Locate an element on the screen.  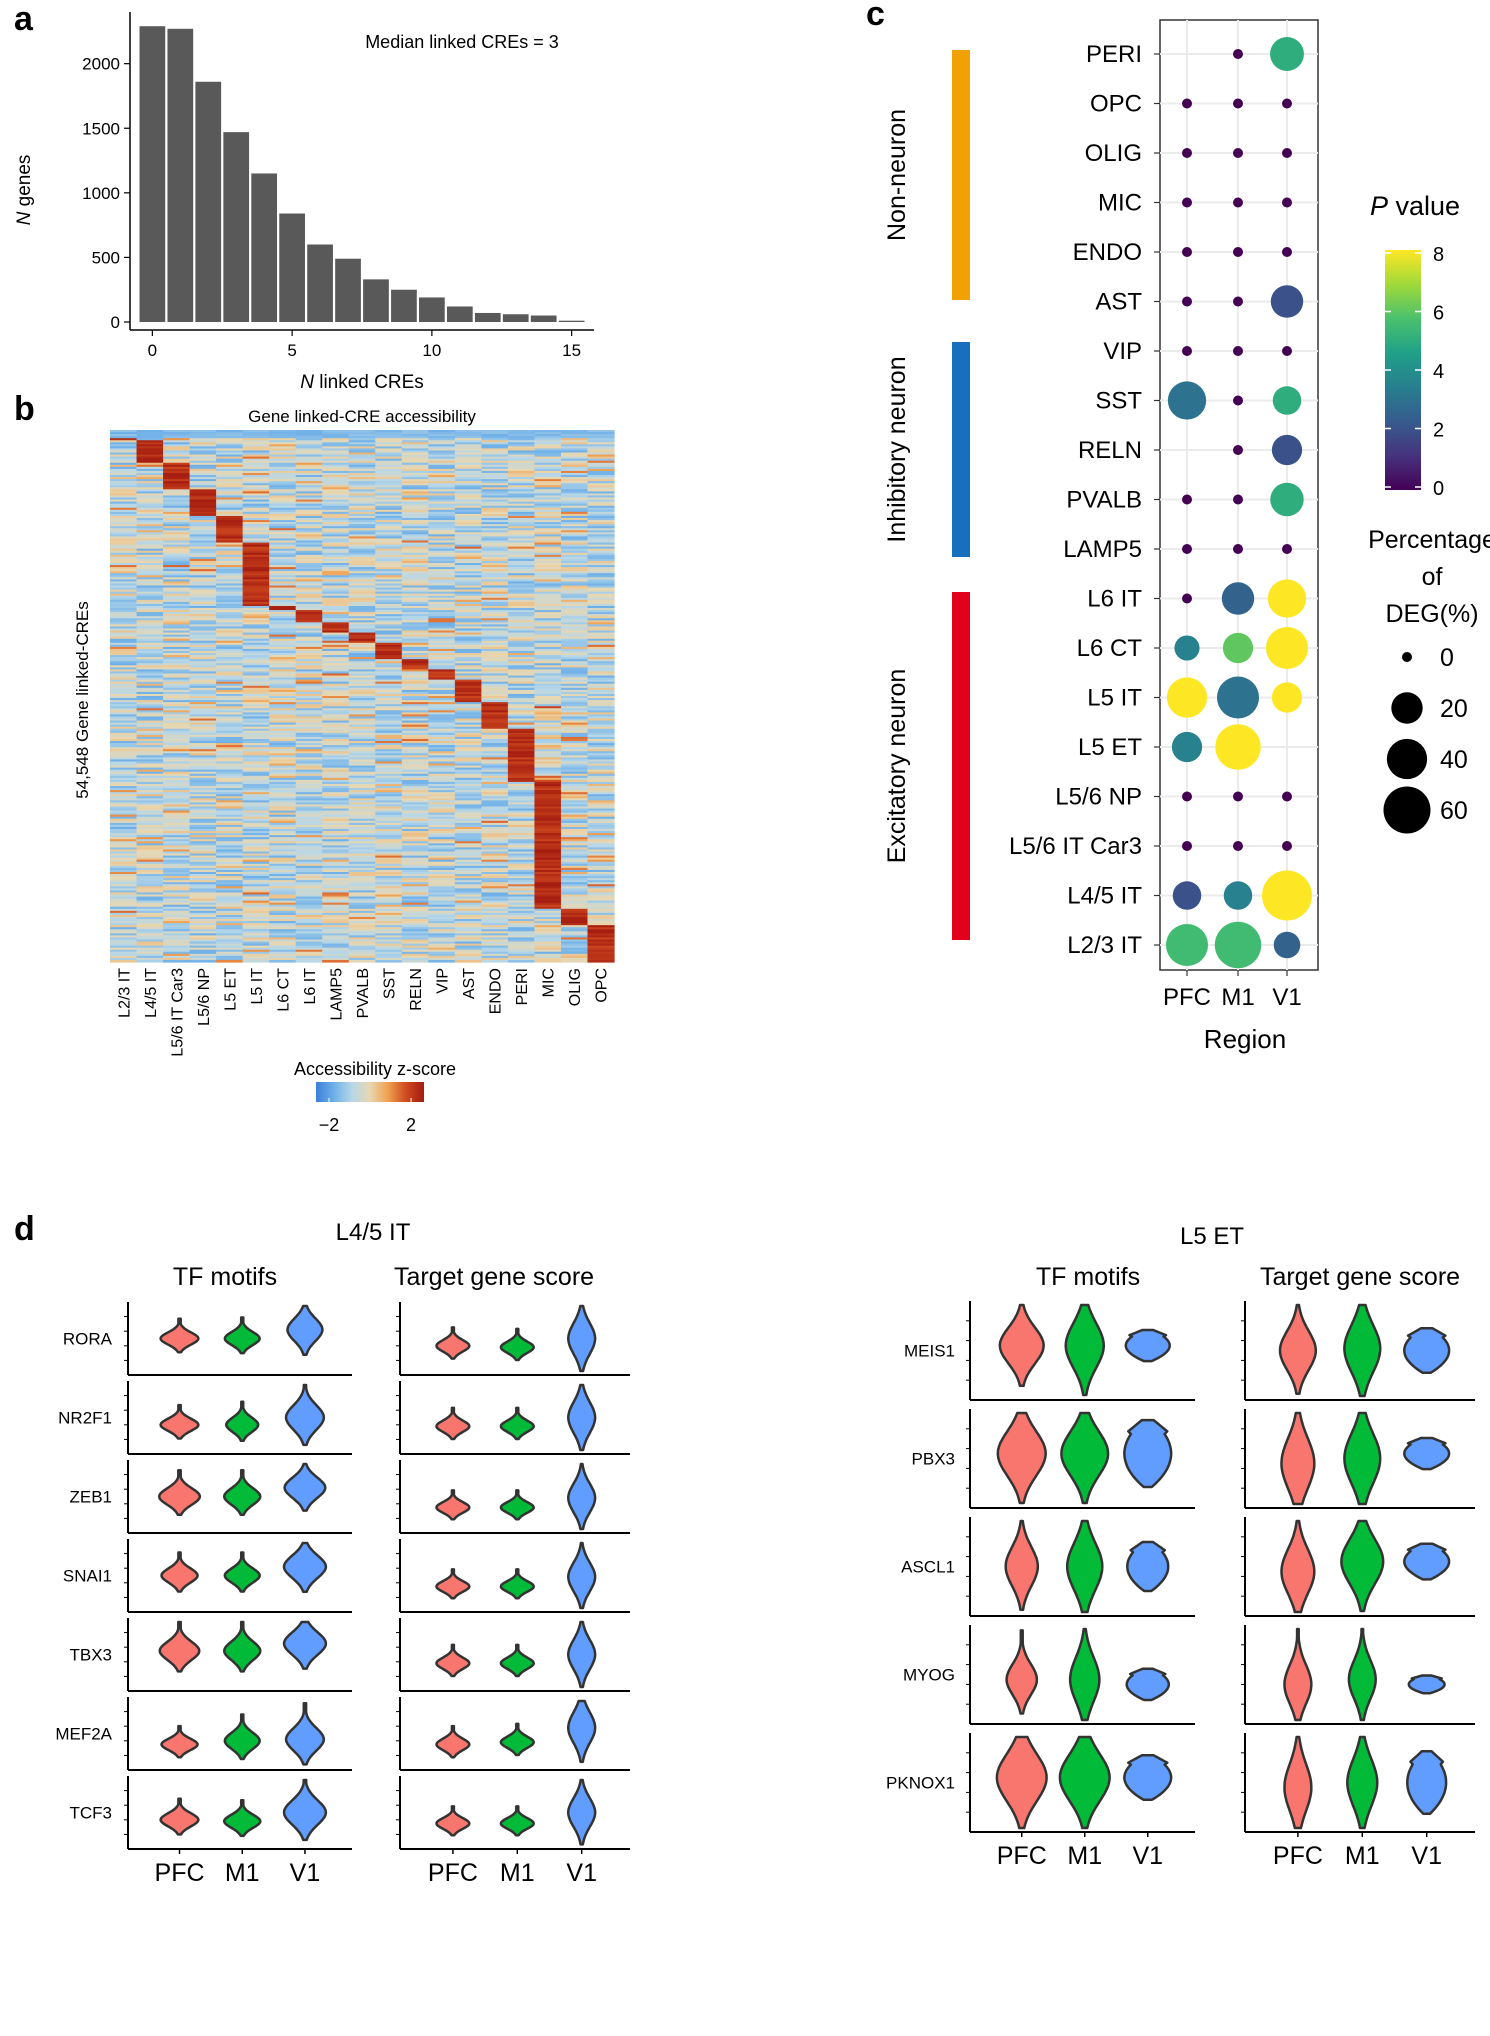
y-tick-label: 1500 is located at coordinates (101, 128).